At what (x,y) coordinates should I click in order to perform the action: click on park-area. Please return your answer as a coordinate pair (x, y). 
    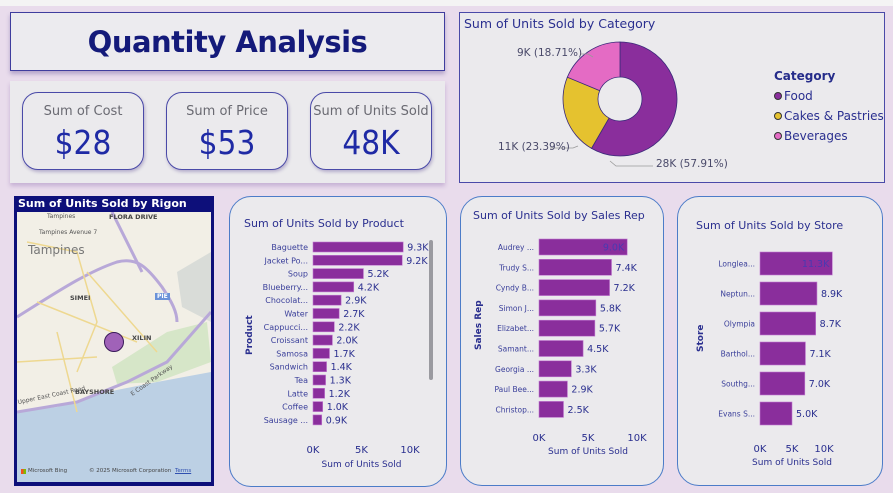
    Looking at the image, I should click on (161, 353).